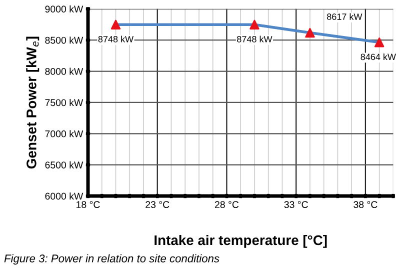 The height and width of the screenshot is (270, 400). I want to click on y-tick-label: 9000 kW, so click(64, 9).